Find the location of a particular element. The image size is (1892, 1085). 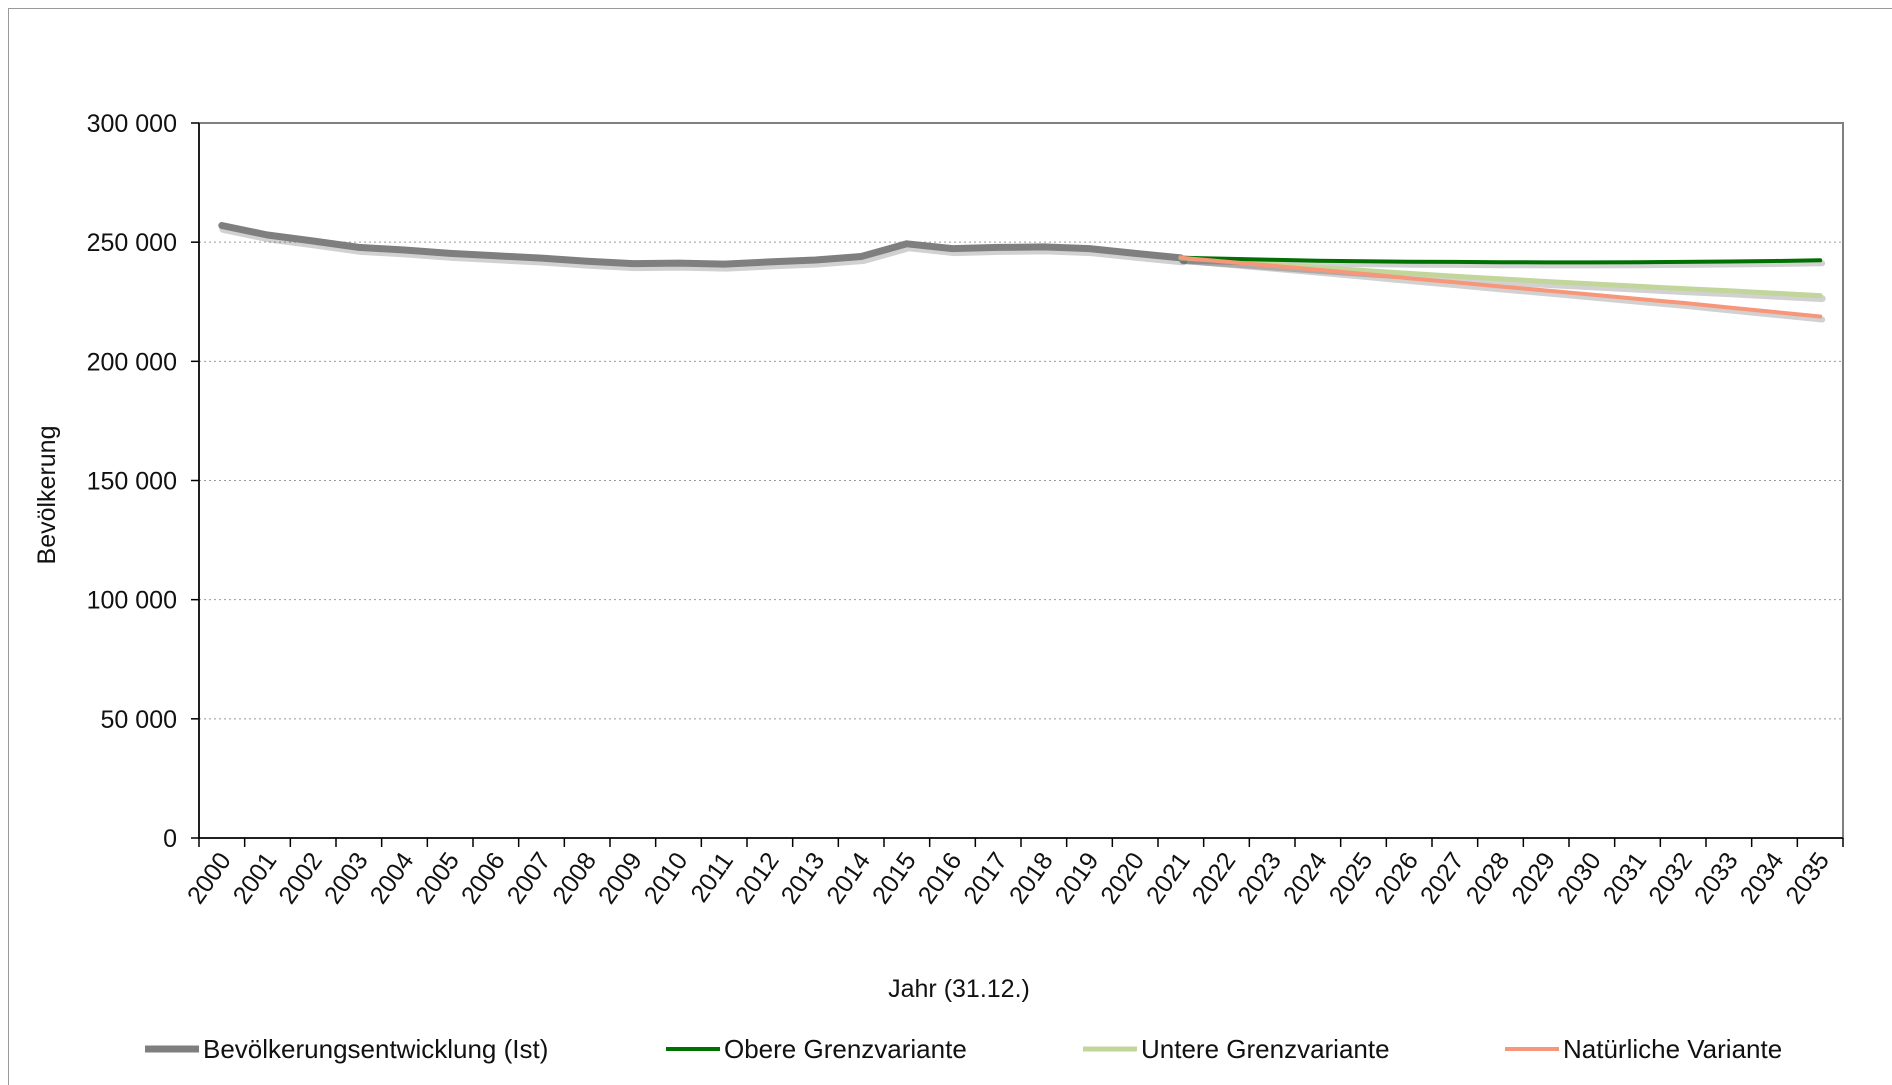

x-tick-label: 2035 is located at coordinates (1807, 878).